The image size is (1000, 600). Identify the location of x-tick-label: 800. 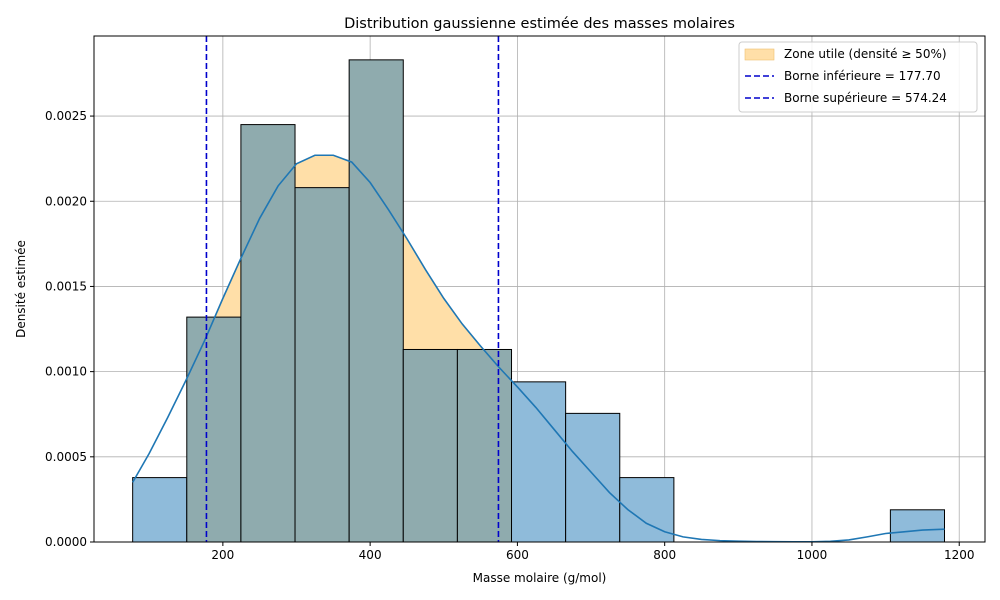
(664, 555).